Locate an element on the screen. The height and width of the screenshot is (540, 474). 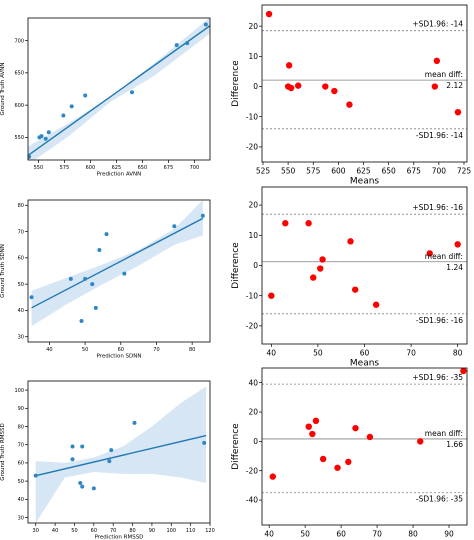
x-tick-label: 700 is located at coordinates (195, 168).